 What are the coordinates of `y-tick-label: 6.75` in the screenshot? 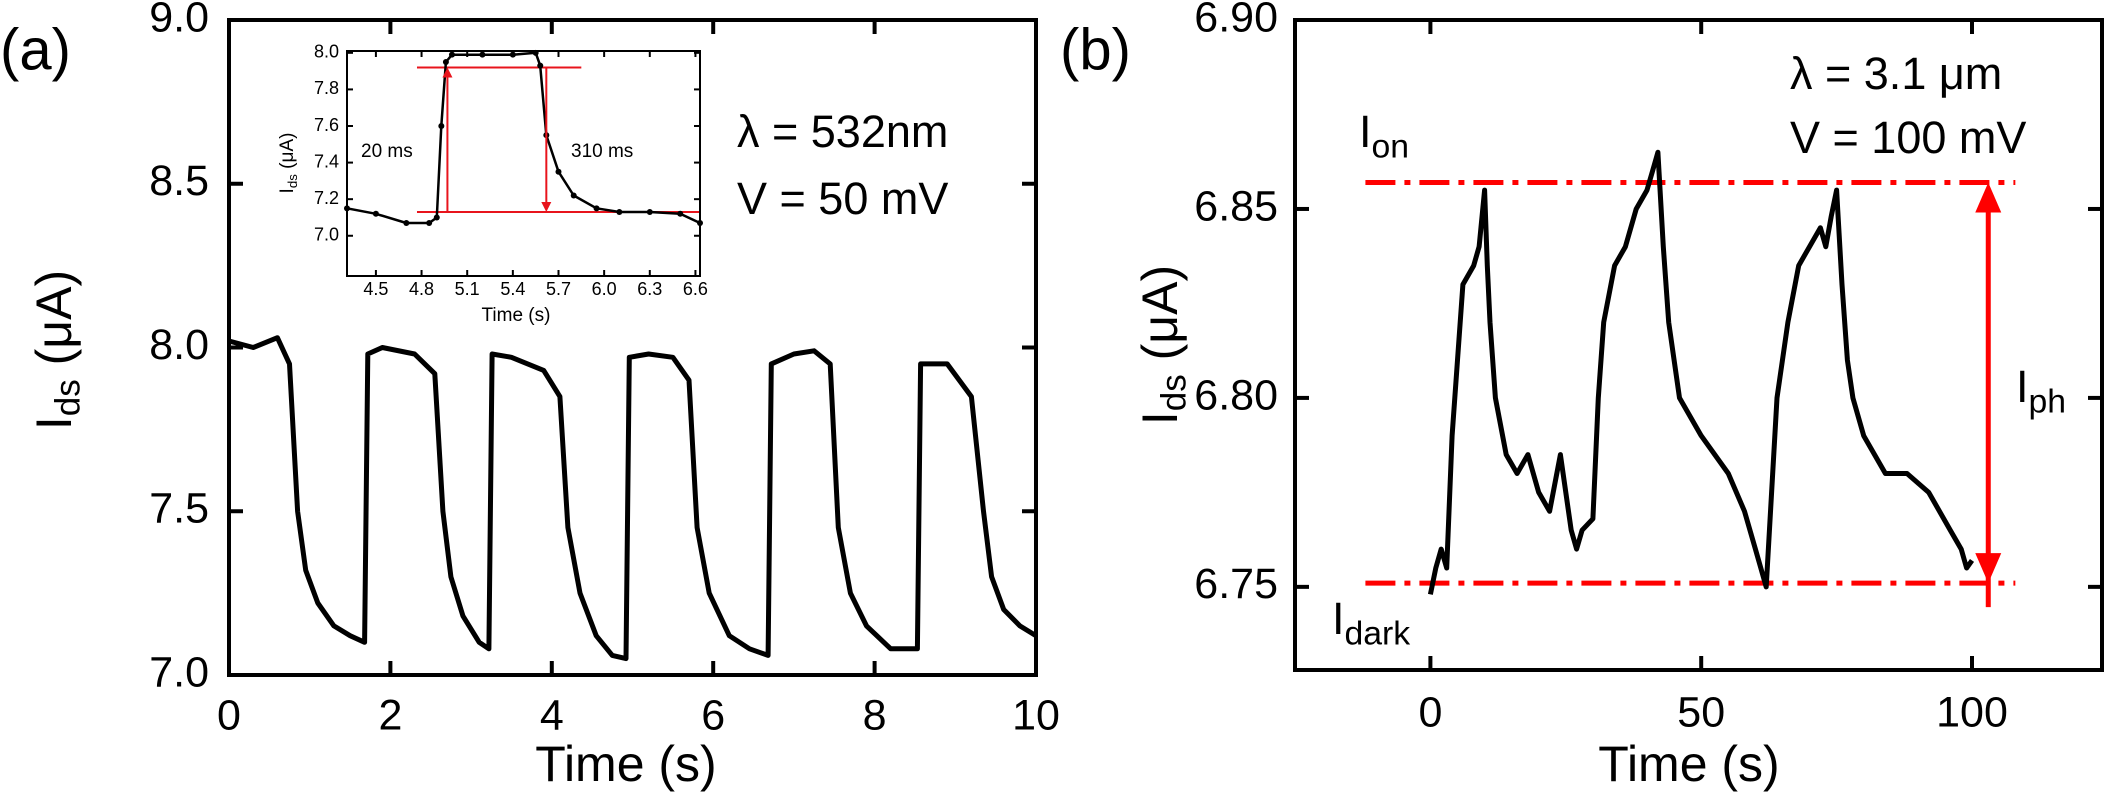 It's located at (1236, 584).